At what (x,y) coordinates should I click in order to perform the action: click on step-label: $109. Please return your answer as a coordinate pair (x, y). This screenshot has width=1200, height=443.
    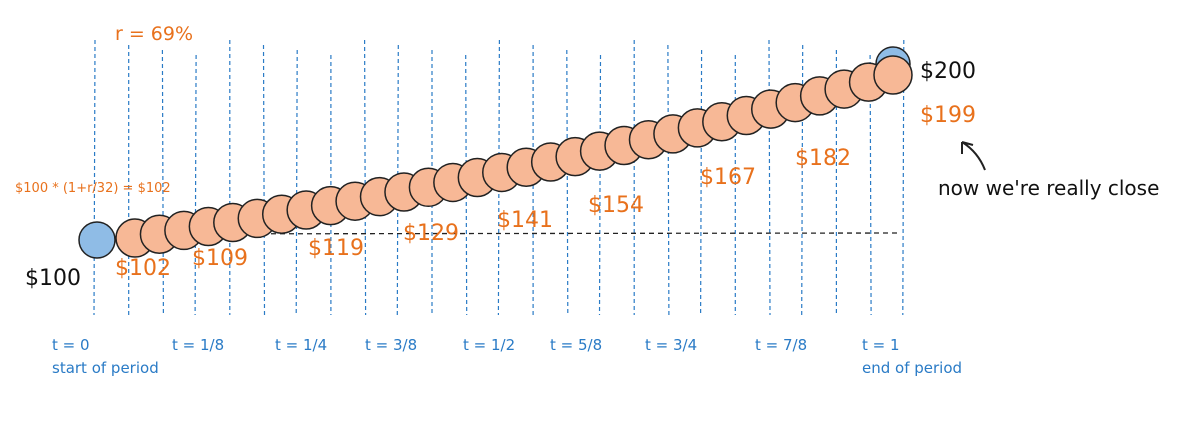
    Looking at the image, I should click on (220, 258).